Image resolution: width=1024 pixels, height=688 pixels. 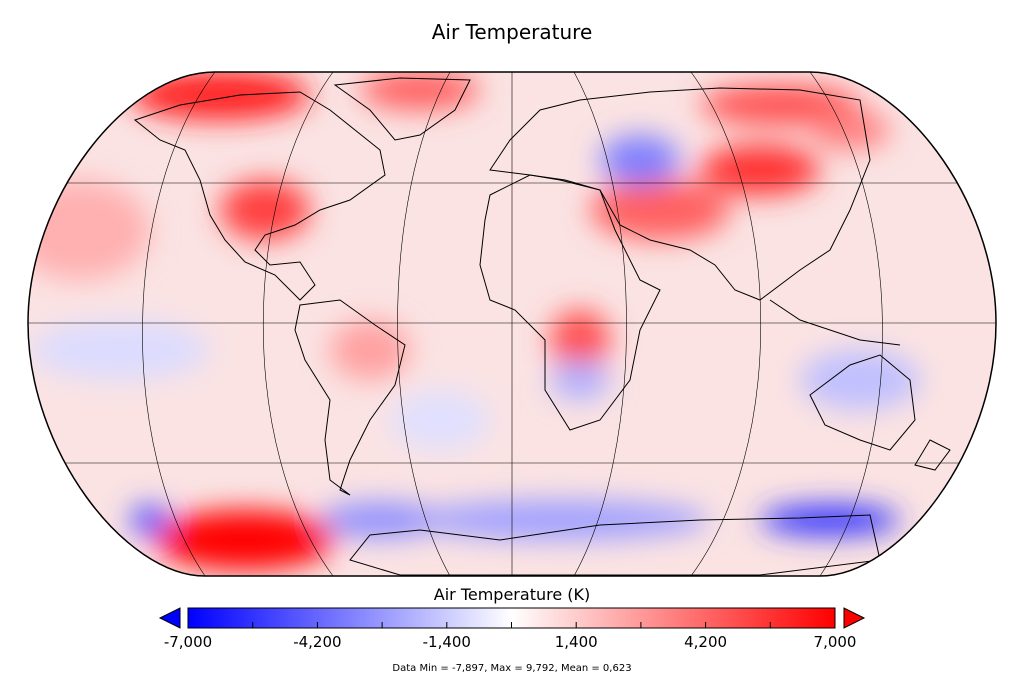 What do you see at coordinates (706, 642) in the screenshot?
I see `colorbar-tick-label: 4,200` at bounding box center [706, 642].